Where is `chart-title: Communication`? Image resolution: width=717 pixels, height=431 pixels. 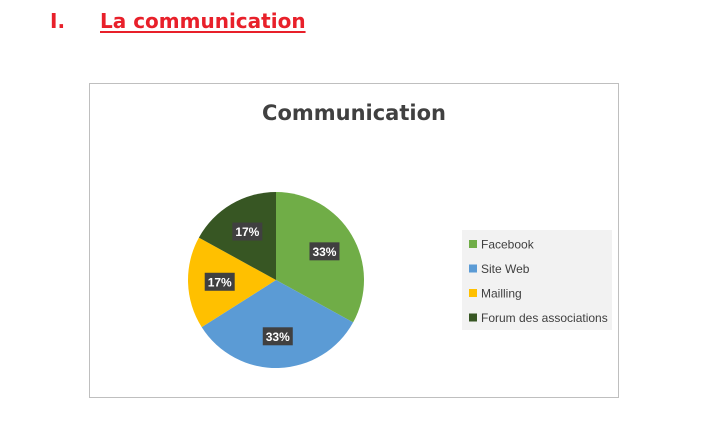 chart-title: Communication is located at coordinates (354, 113).